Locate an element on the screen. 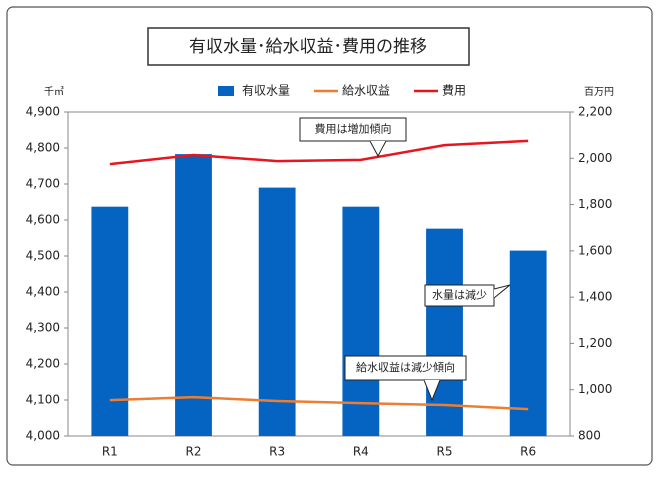 The height and width of the screenshot is (477, 660). x-tick-label: R1 is located at coordinates (110, 452).